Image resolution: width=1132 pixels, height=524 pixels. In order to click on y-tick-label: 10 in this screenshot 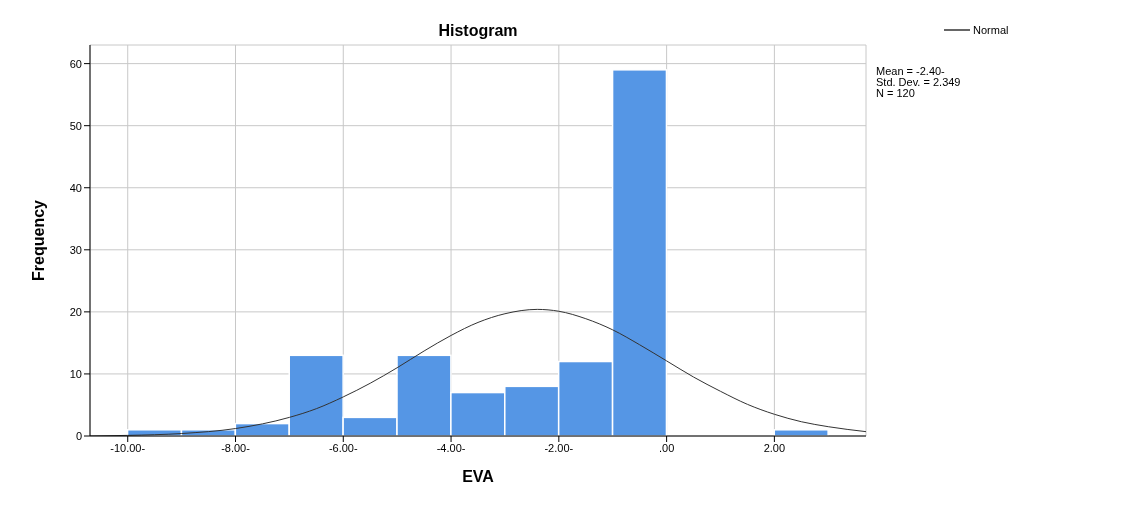, I will do `click(75, 373)`.